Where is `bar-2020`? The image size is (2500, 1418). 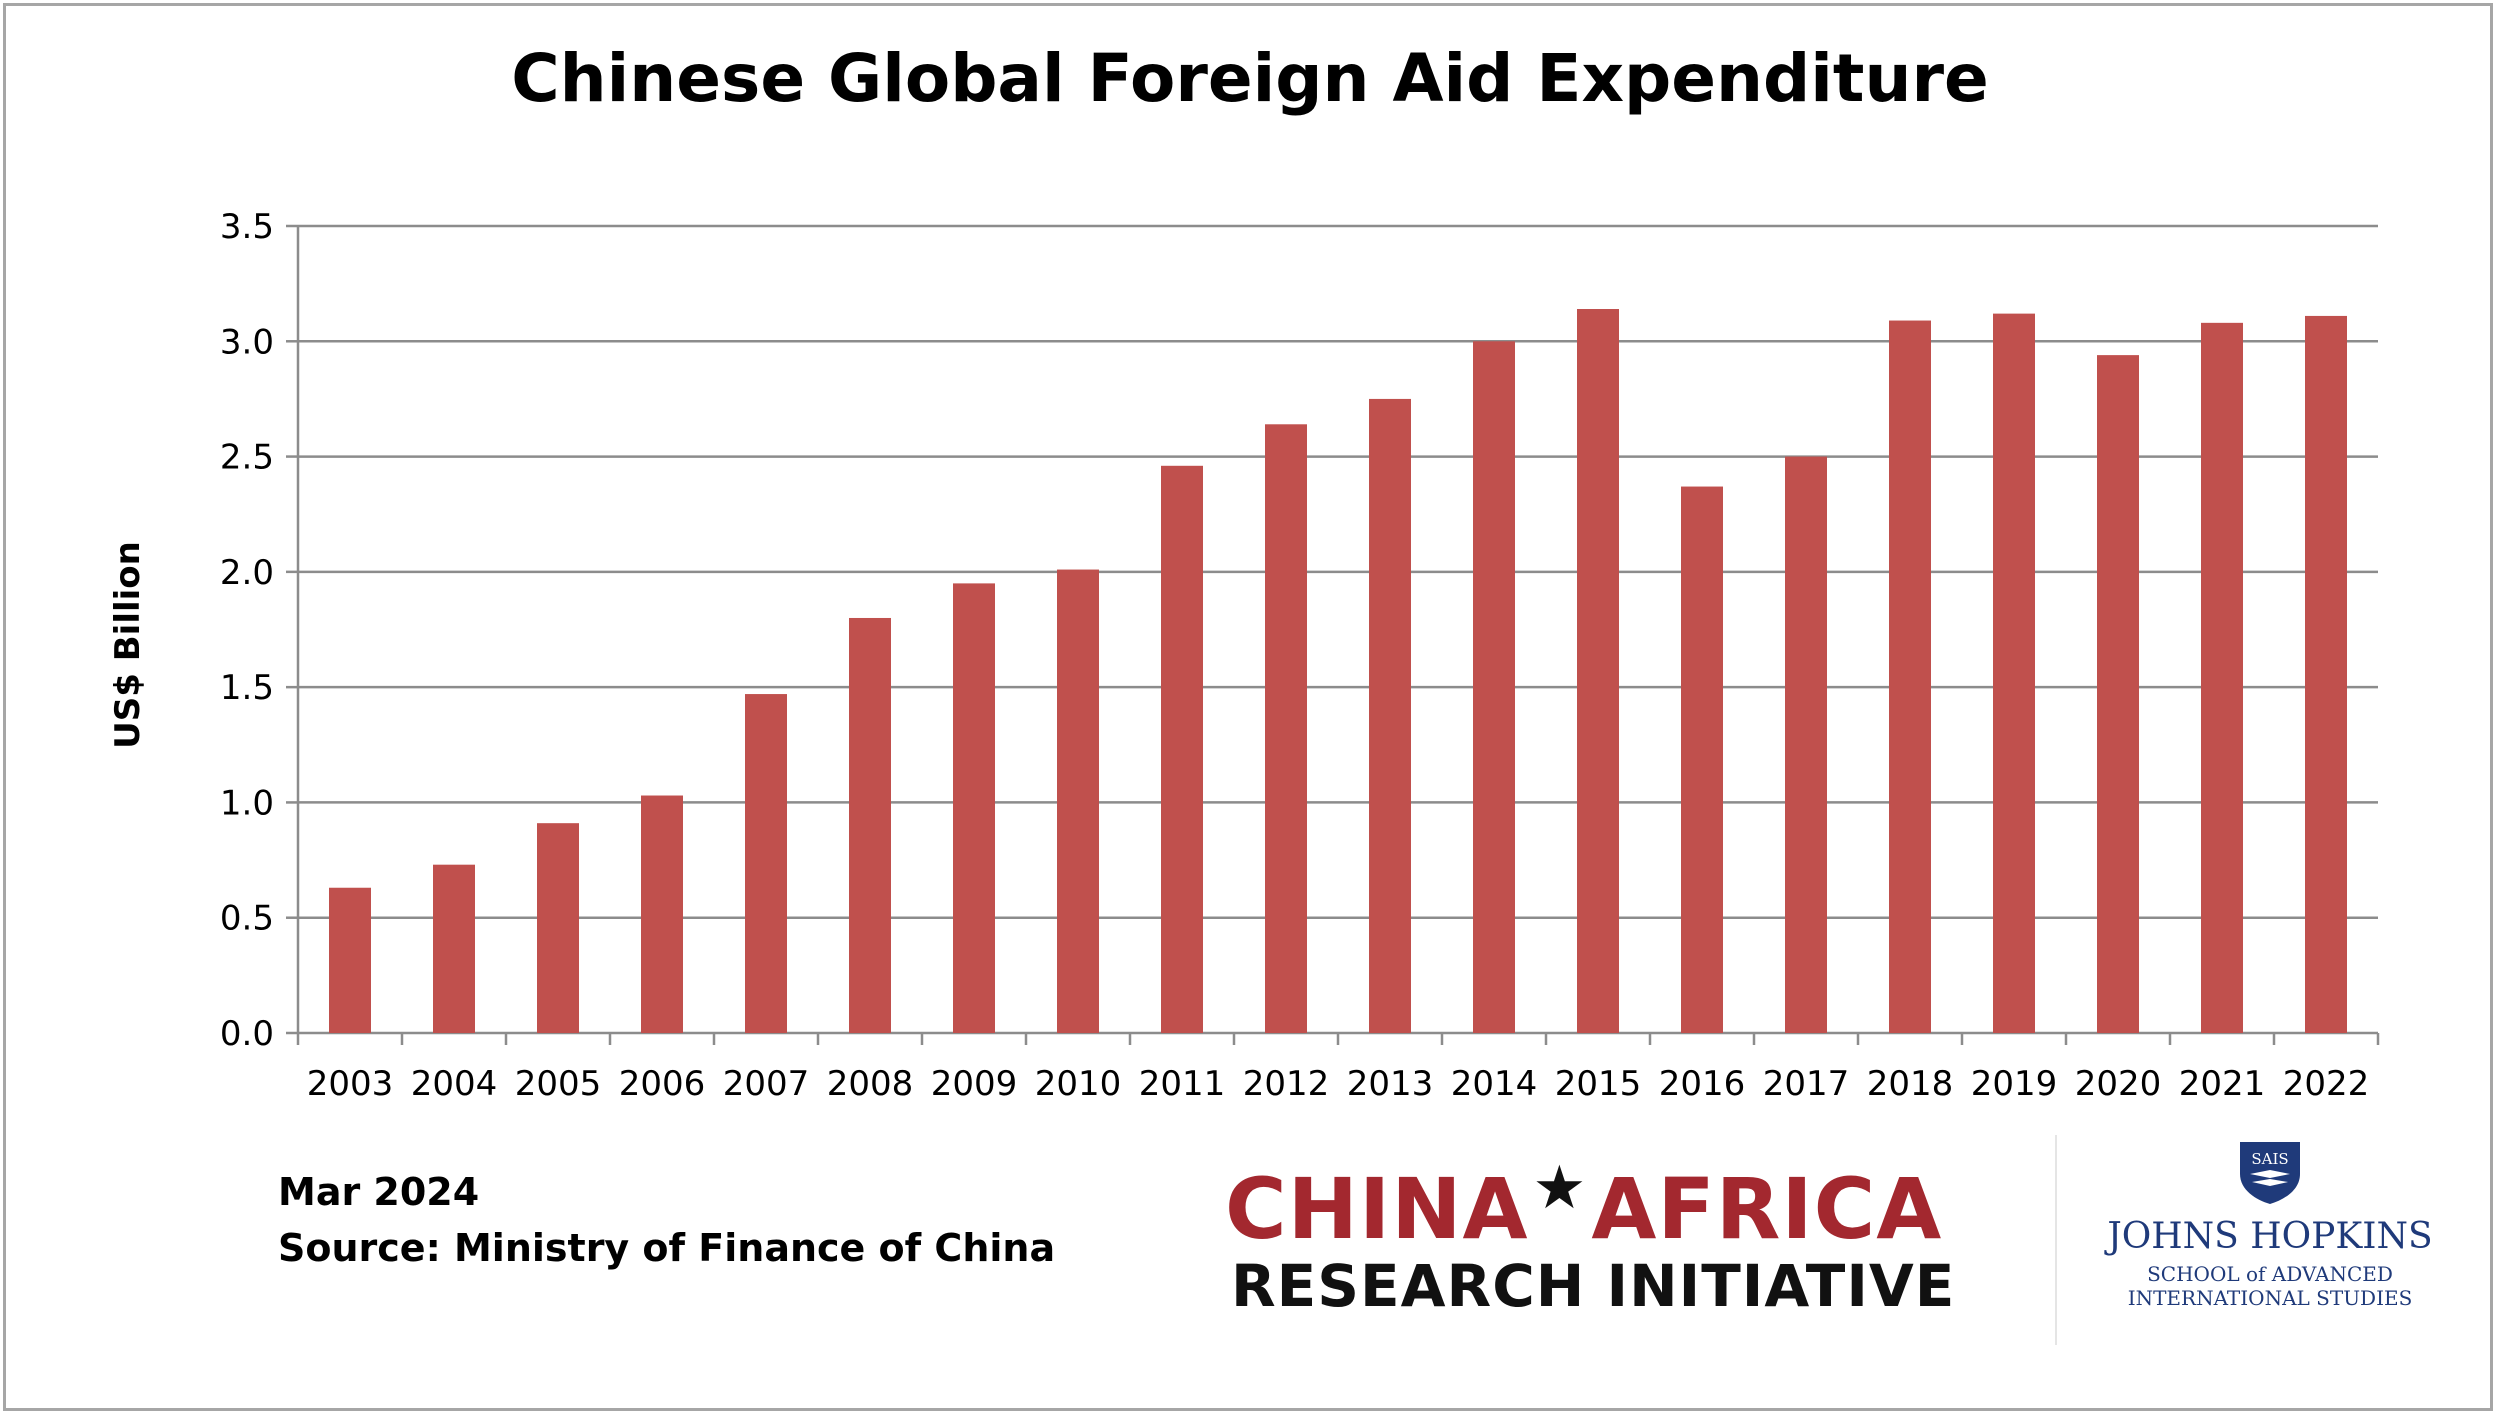 bar-2020 is located at coordinates (2118, 694).